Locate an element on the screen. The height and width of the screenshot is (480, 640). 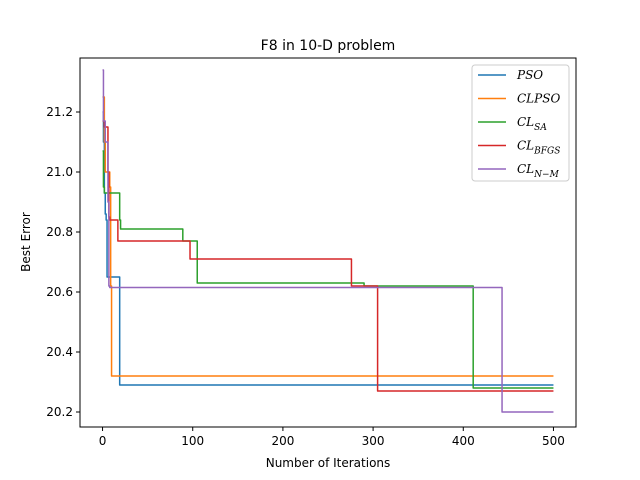
legend-label-1: CLPSO is located at coordinates (538, 99).